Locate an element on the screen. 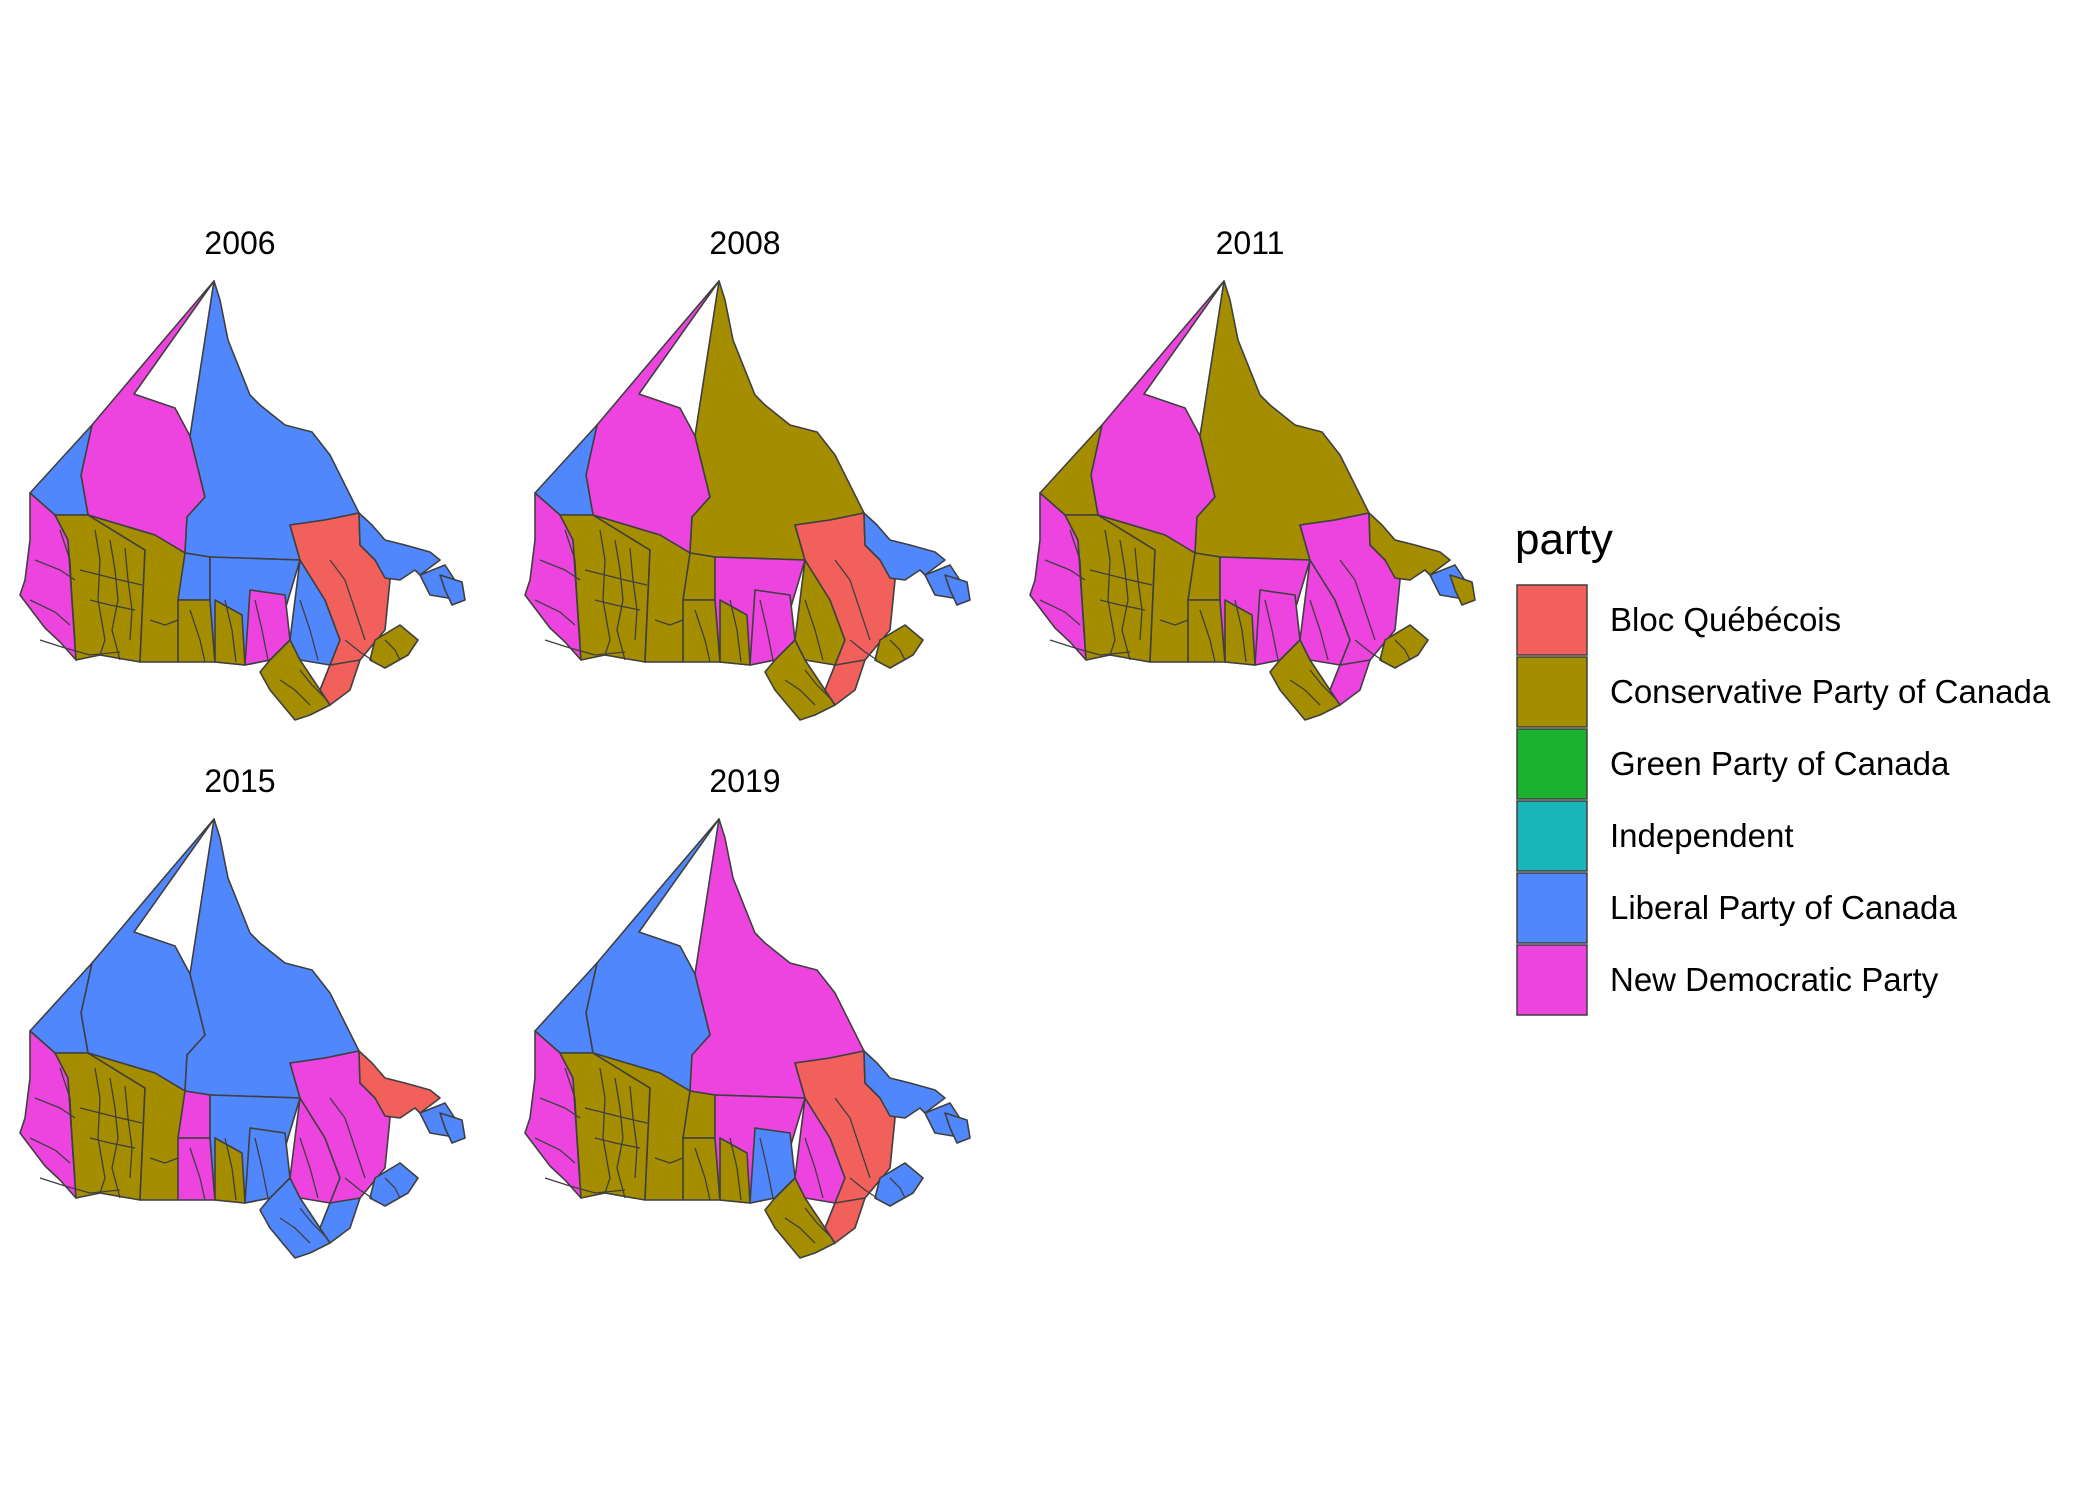 Image resolution: width=2100 pixels, height=1500 pixels. riding-boundaries-2011 is located at coordinates (1225, 617).